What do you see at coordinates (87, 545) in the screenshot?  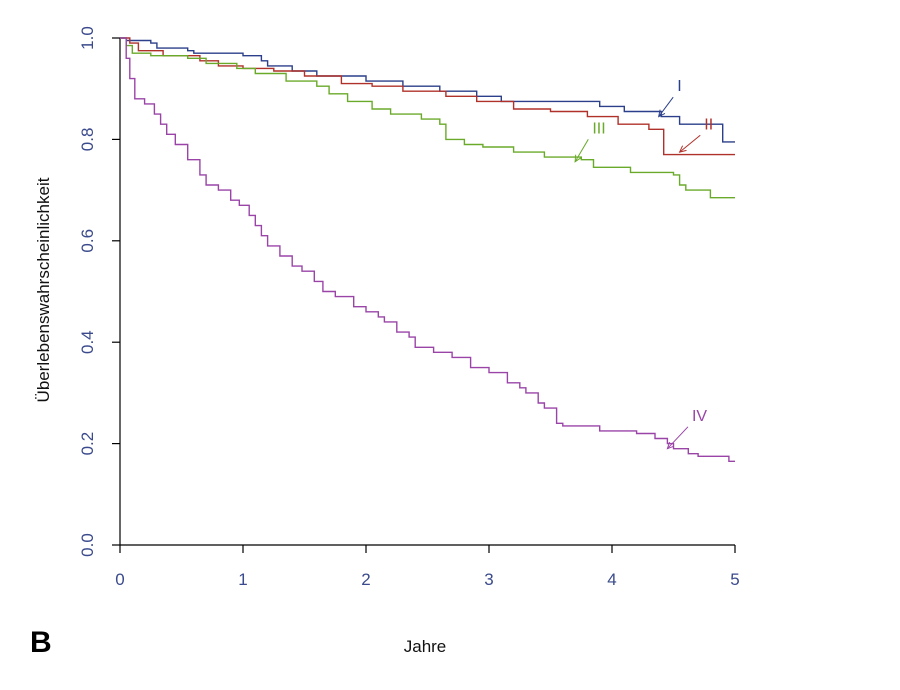 I see `y-tick-label: 0.0` at bounding box center [87, 545].